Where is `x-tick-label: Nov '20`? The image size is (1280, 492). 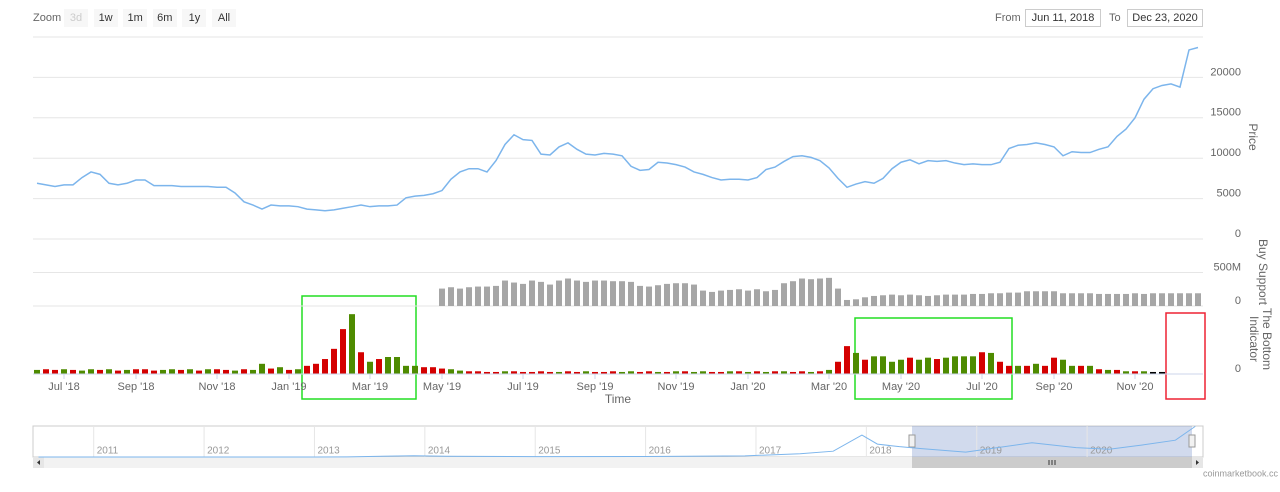
x-tick-label: Nov '20 is located at coordinates (1135, 387).